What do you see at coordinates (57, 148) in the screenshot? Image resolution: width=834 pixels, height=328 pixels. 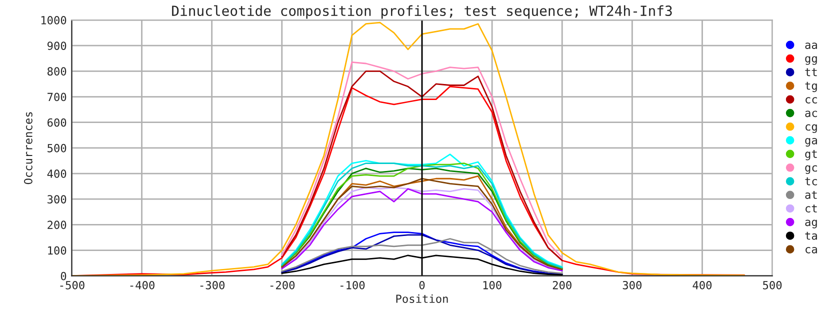 I see `y-tick-label: 500` at bounding box center [57, 148].